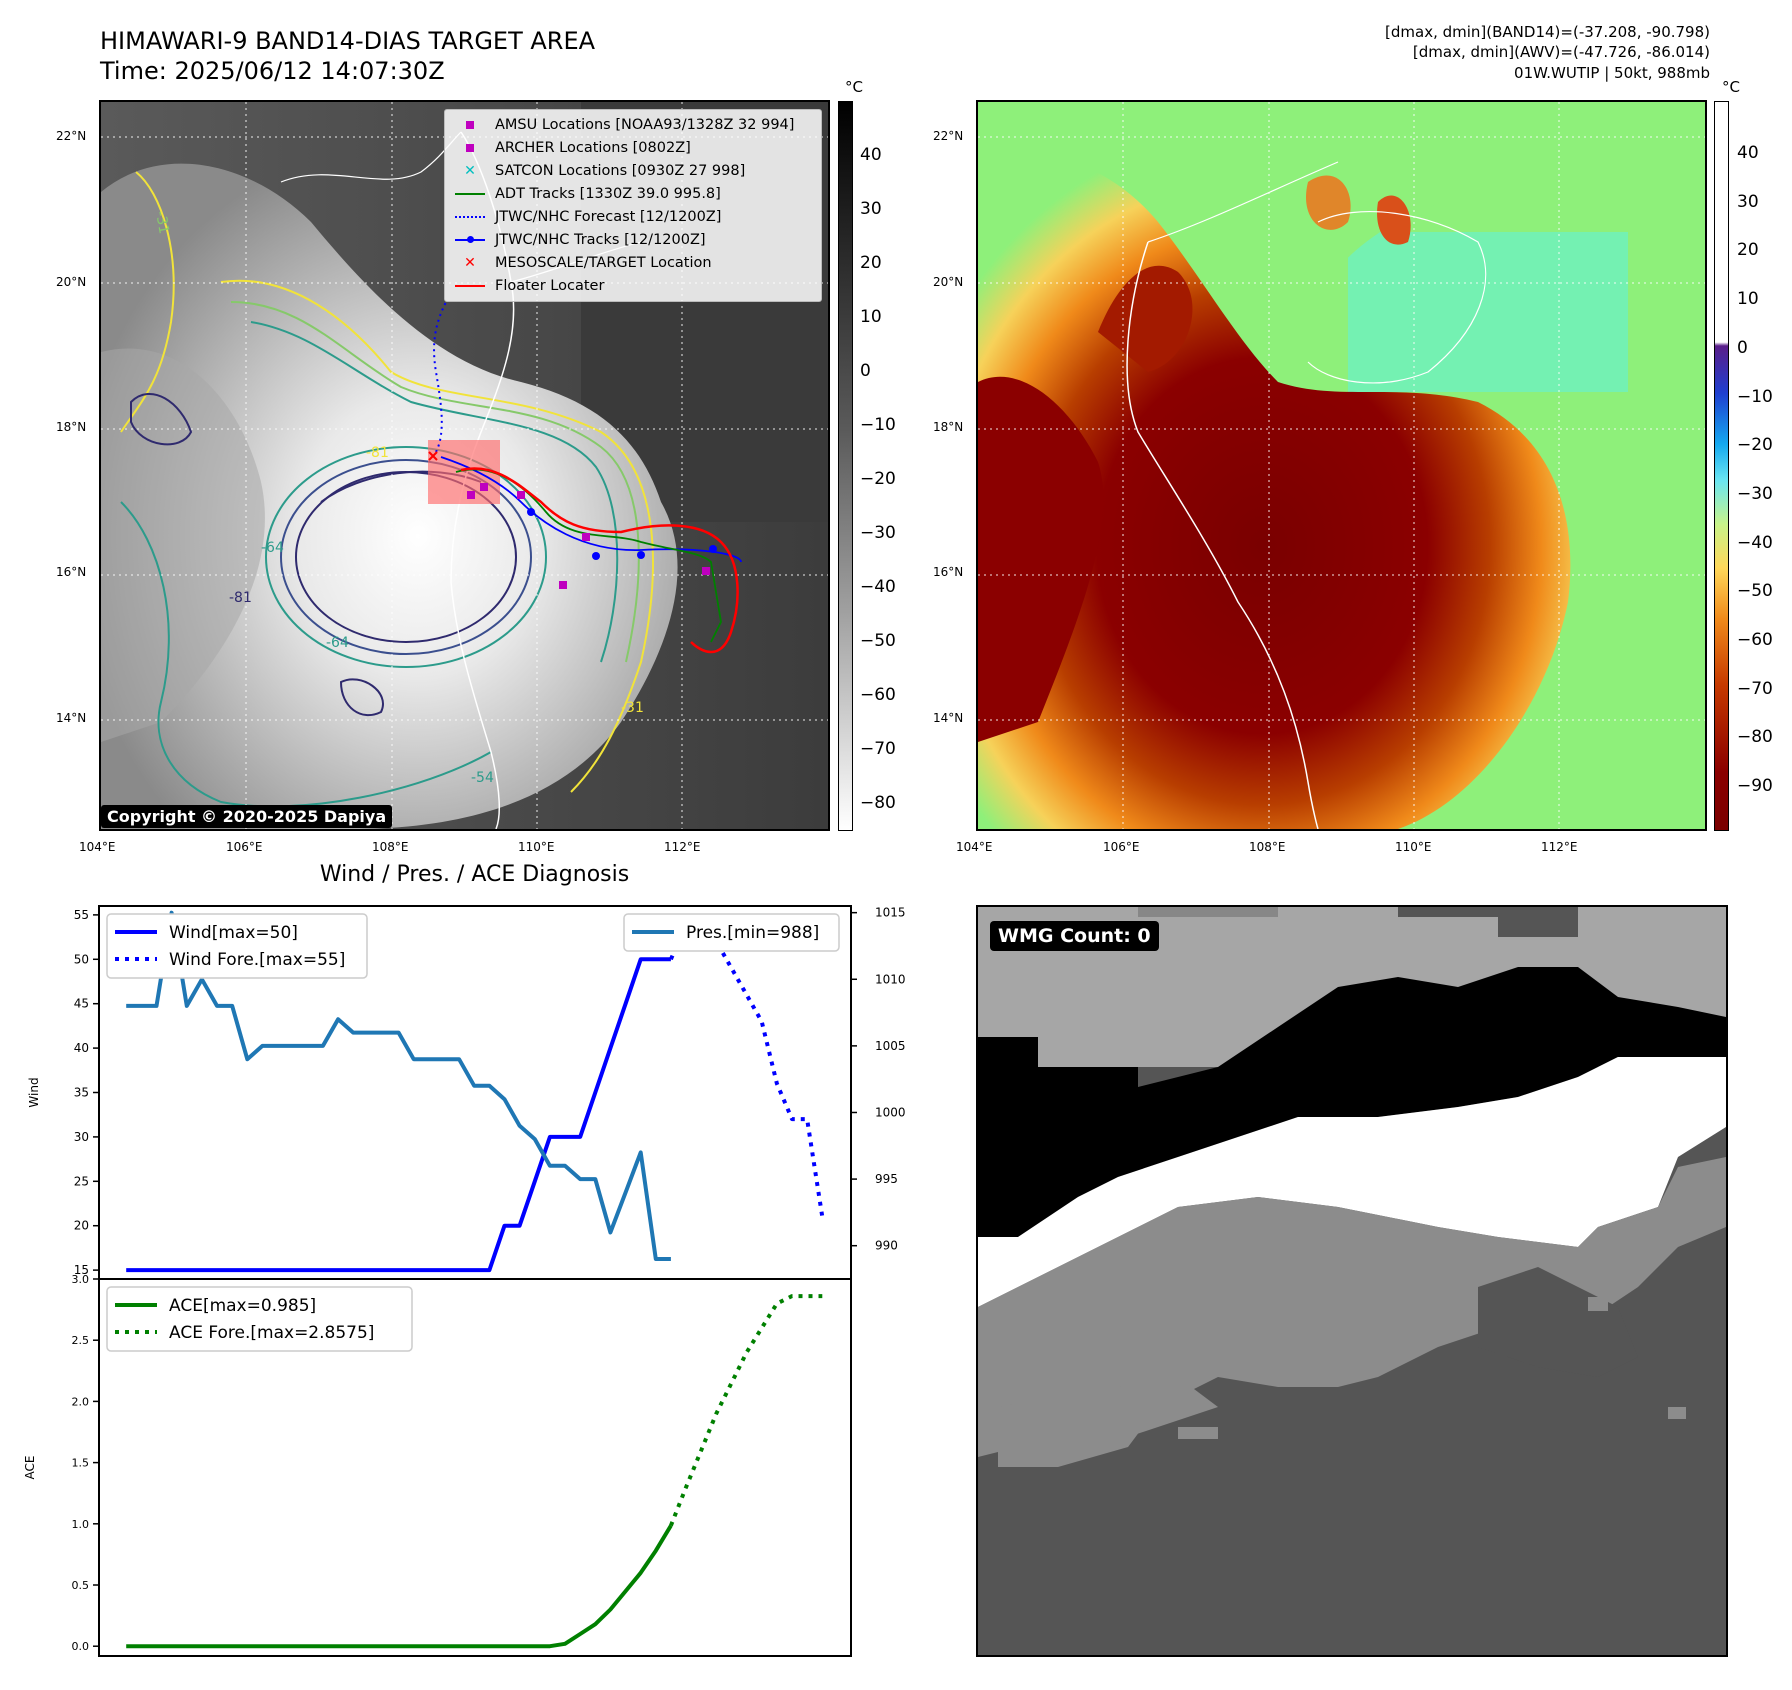 This screenshot has height=1690, width=1792. Describe the element at coordinates (242, 1306) in the screenshot. I see `legend-label: ACE[max=0.985]` at that location.